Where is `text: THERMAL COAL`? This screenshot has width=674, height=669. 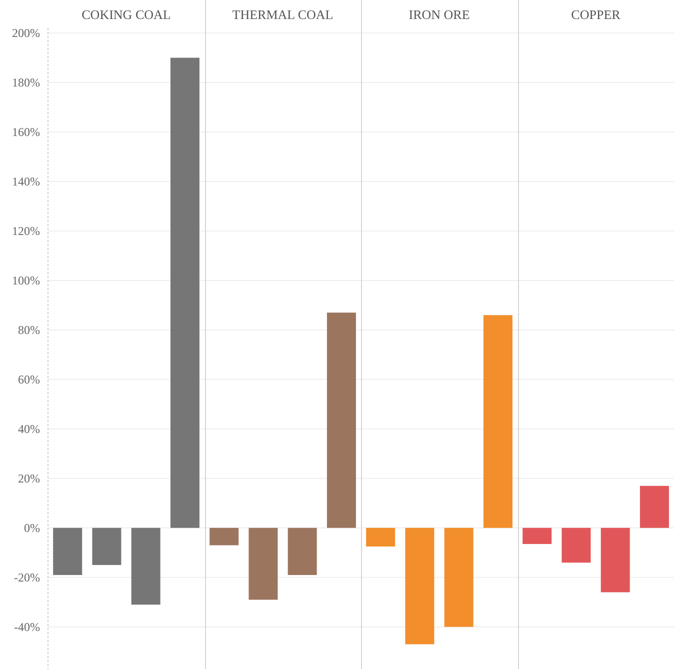
text: THERMAL COAL is located at coordinates (282, 15).